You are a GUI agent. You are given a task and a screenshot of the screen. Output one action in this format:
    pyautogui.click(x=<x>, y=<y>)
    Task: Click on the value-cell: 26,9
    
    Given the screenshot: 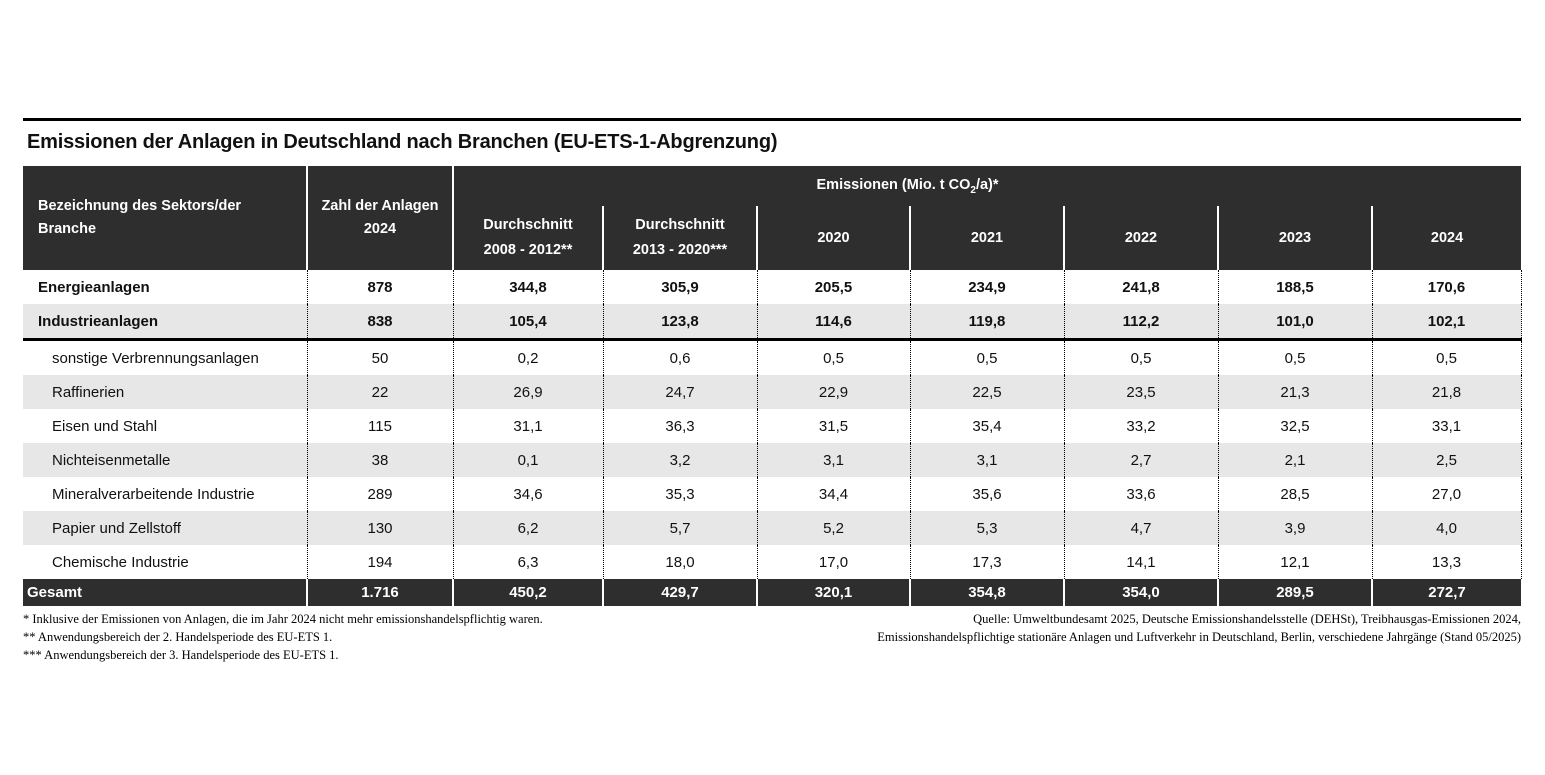 What is the action you would take?
    pyautogui.click(x=527, y=392)
    